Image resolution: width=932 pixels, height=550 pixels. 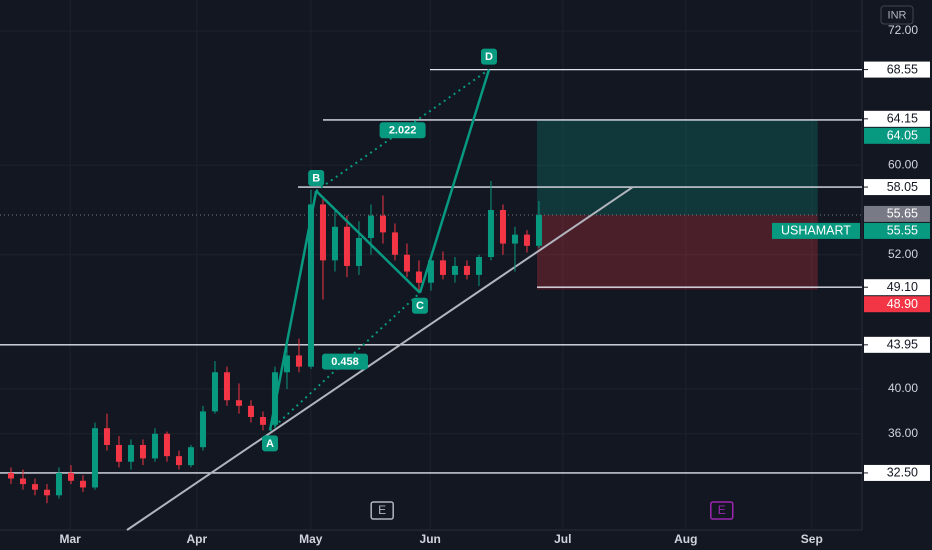 What do you see at coordinates (903, 30) in the screenshot?
I see `y-tick-label: 72.00` at bounding box center [903, 30].